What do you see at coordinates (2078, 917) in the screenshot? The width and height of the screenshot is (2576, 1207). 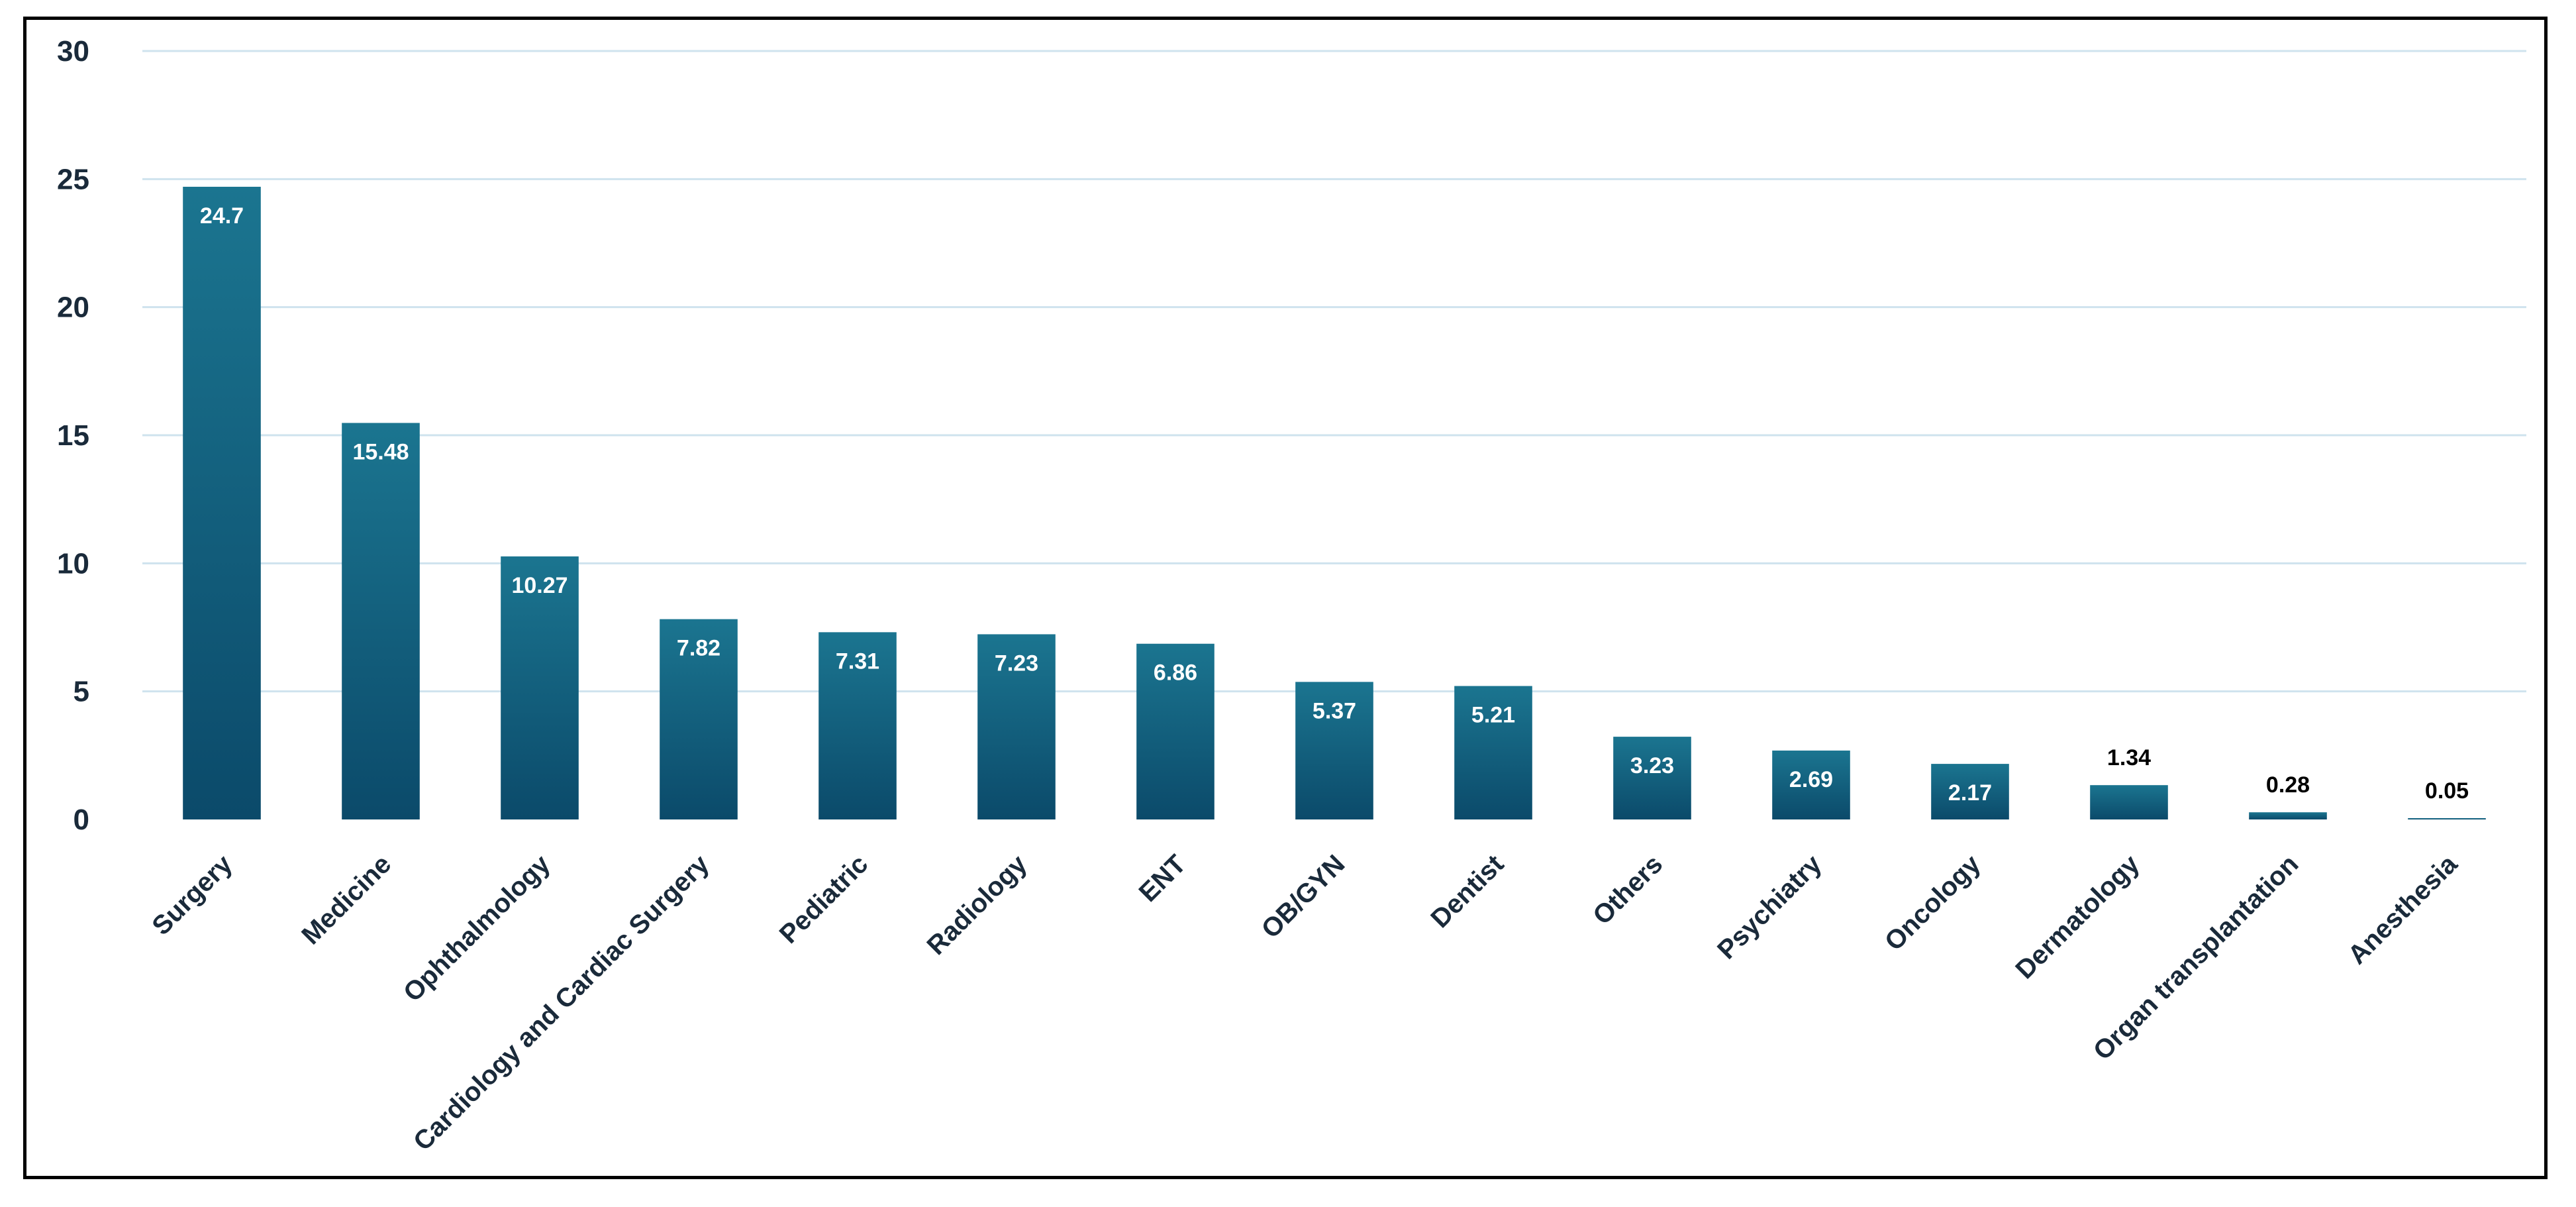 I see `x-category-label: Dermatology` at bounding box center [2078, 917].